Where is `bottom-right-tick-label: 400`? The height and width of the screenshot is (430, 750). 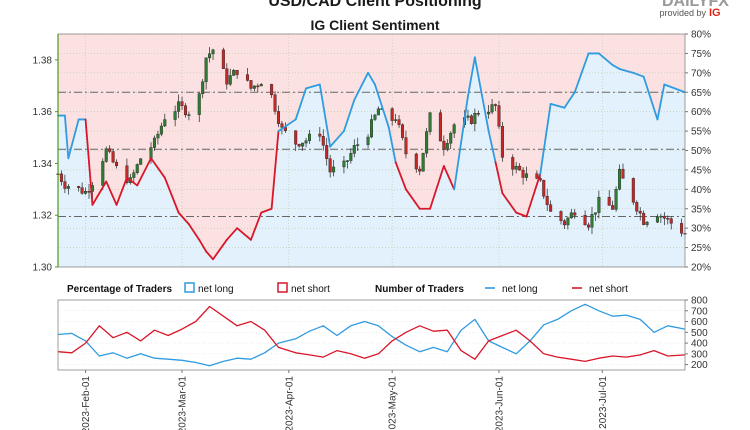
bottom-right-tick-label: 400 is located at coordinates (699, 344).